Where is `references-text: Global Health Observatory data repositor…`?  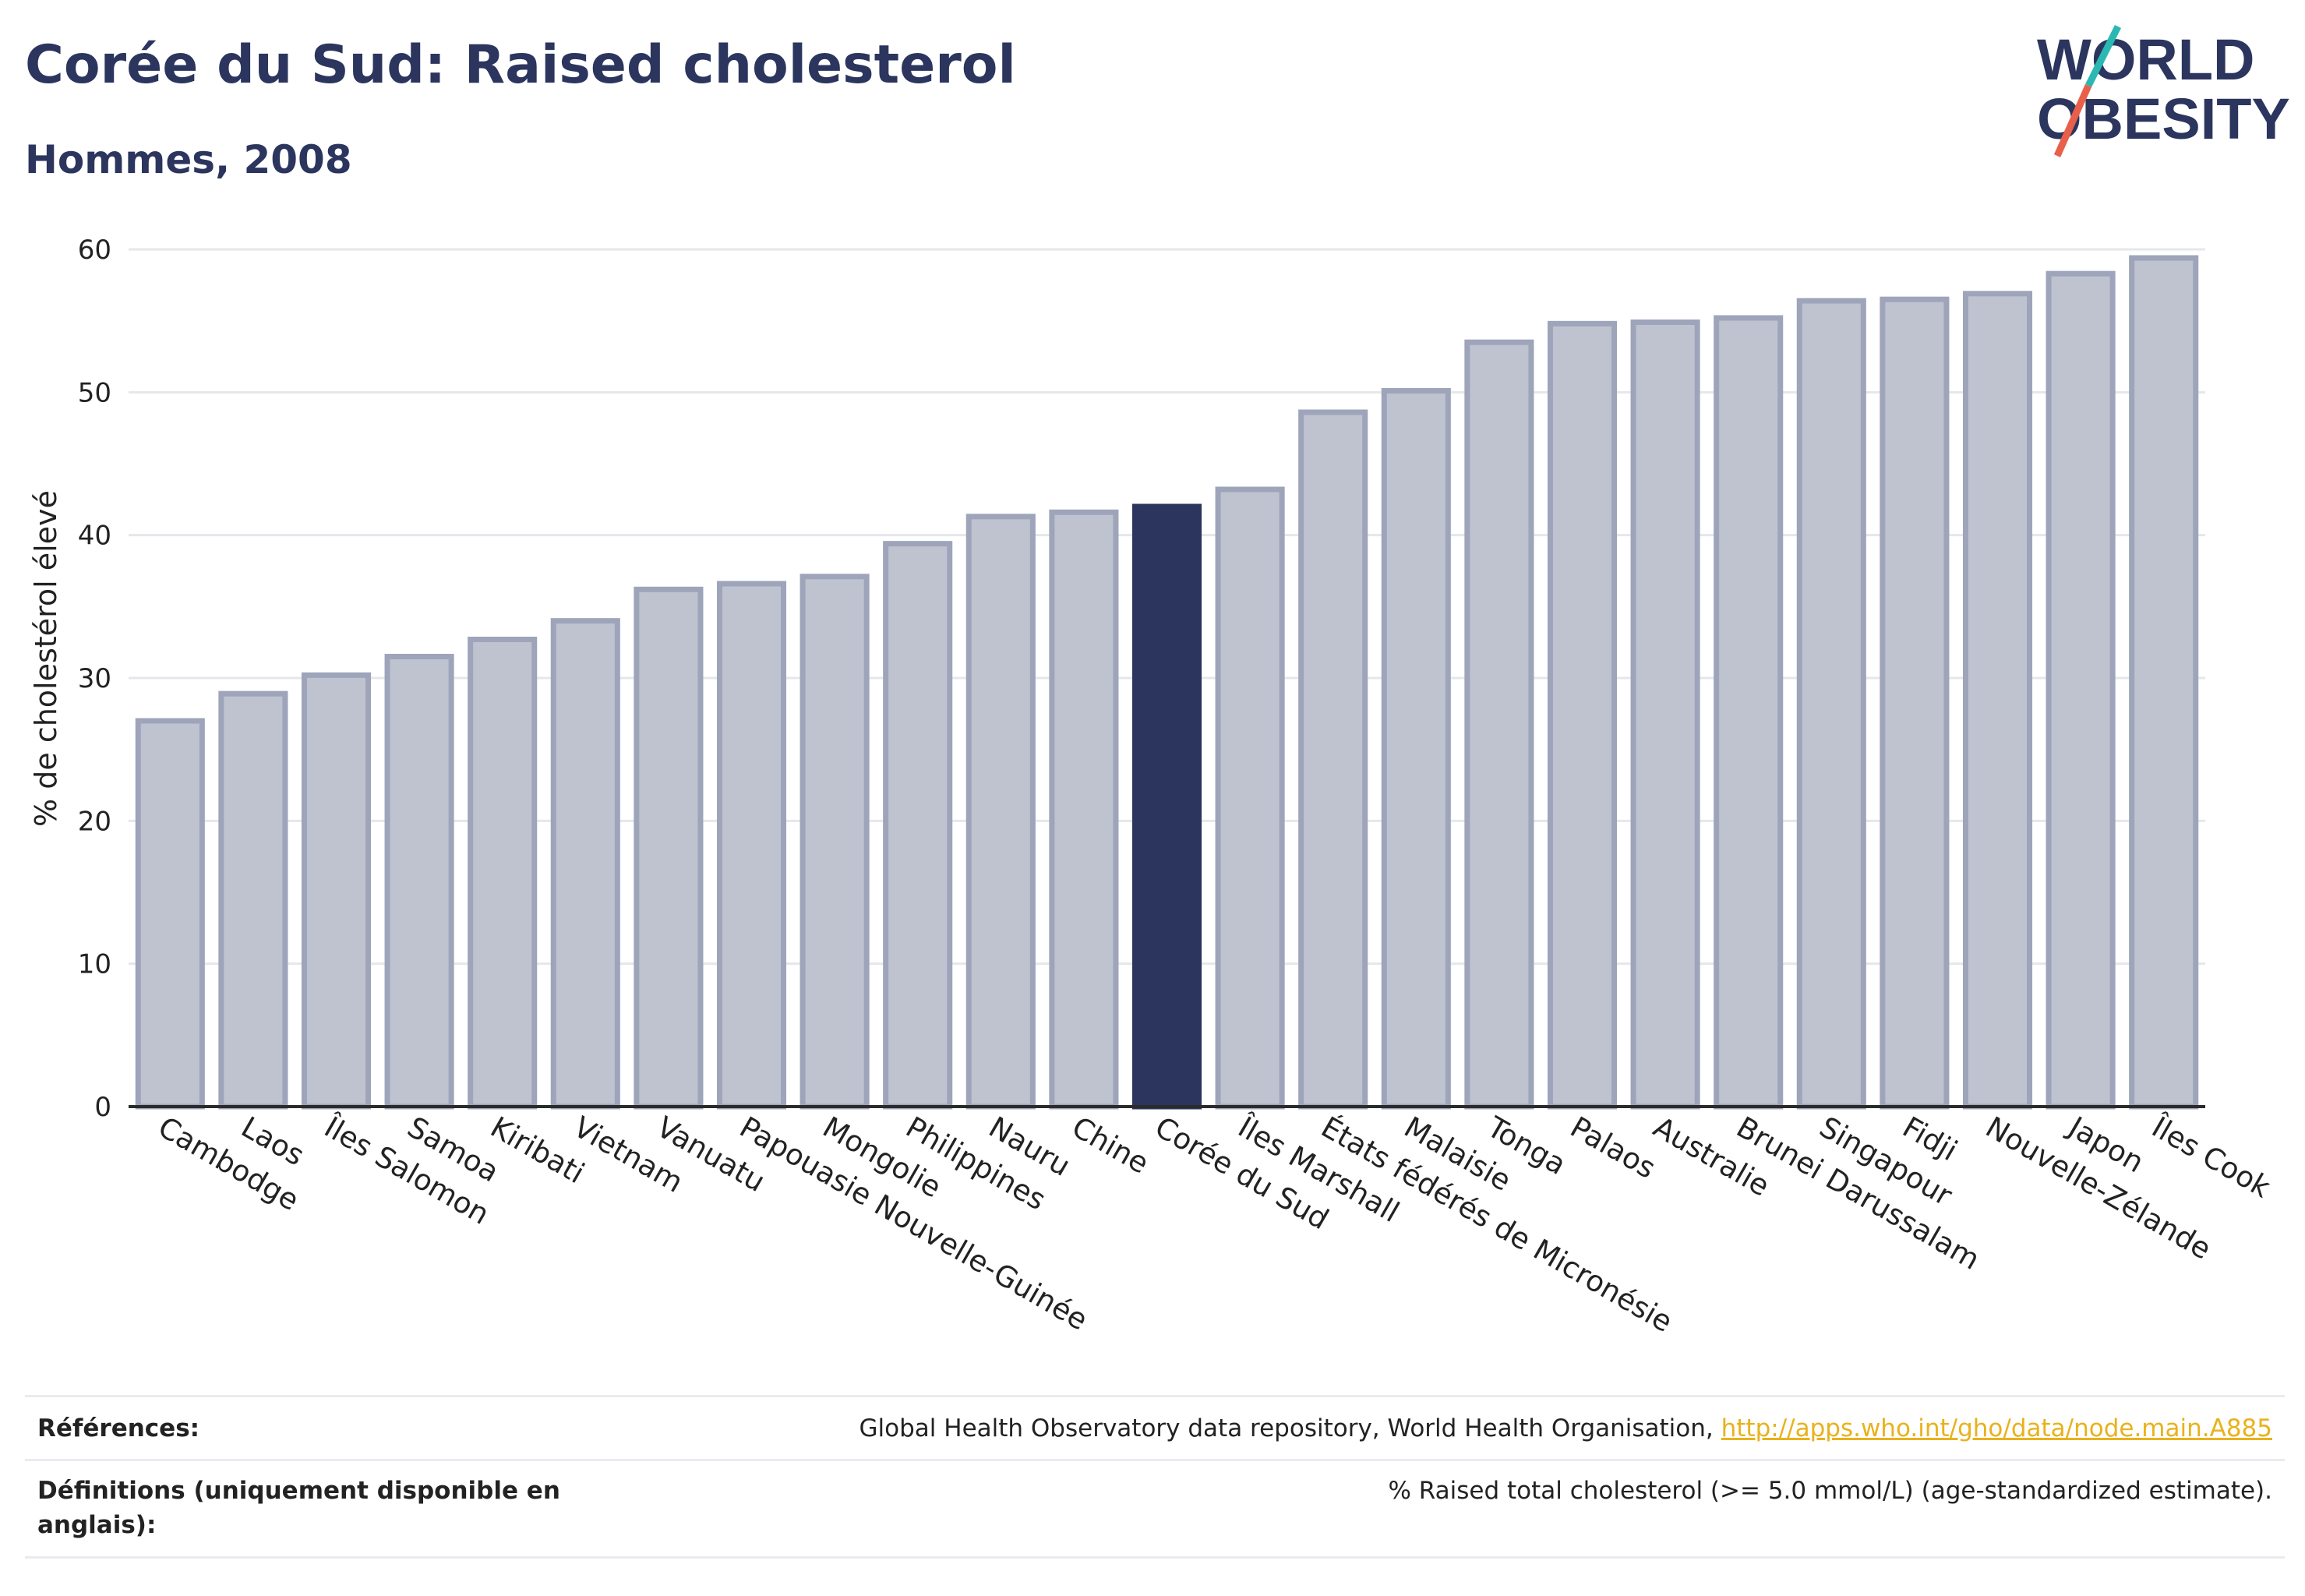 references-text: Global Health Observatory data repositor… is located at coordinates (1290, 1428).